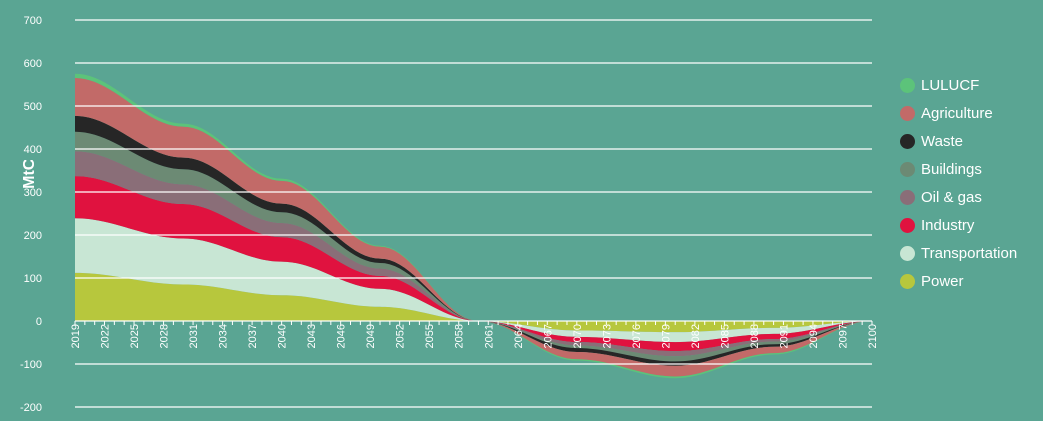 The image size is (1043, 421). What do you see at coordinates (224, 336) in the screenshot?
I see `x-tick-label: 2034` at bounding box center [224, 336].